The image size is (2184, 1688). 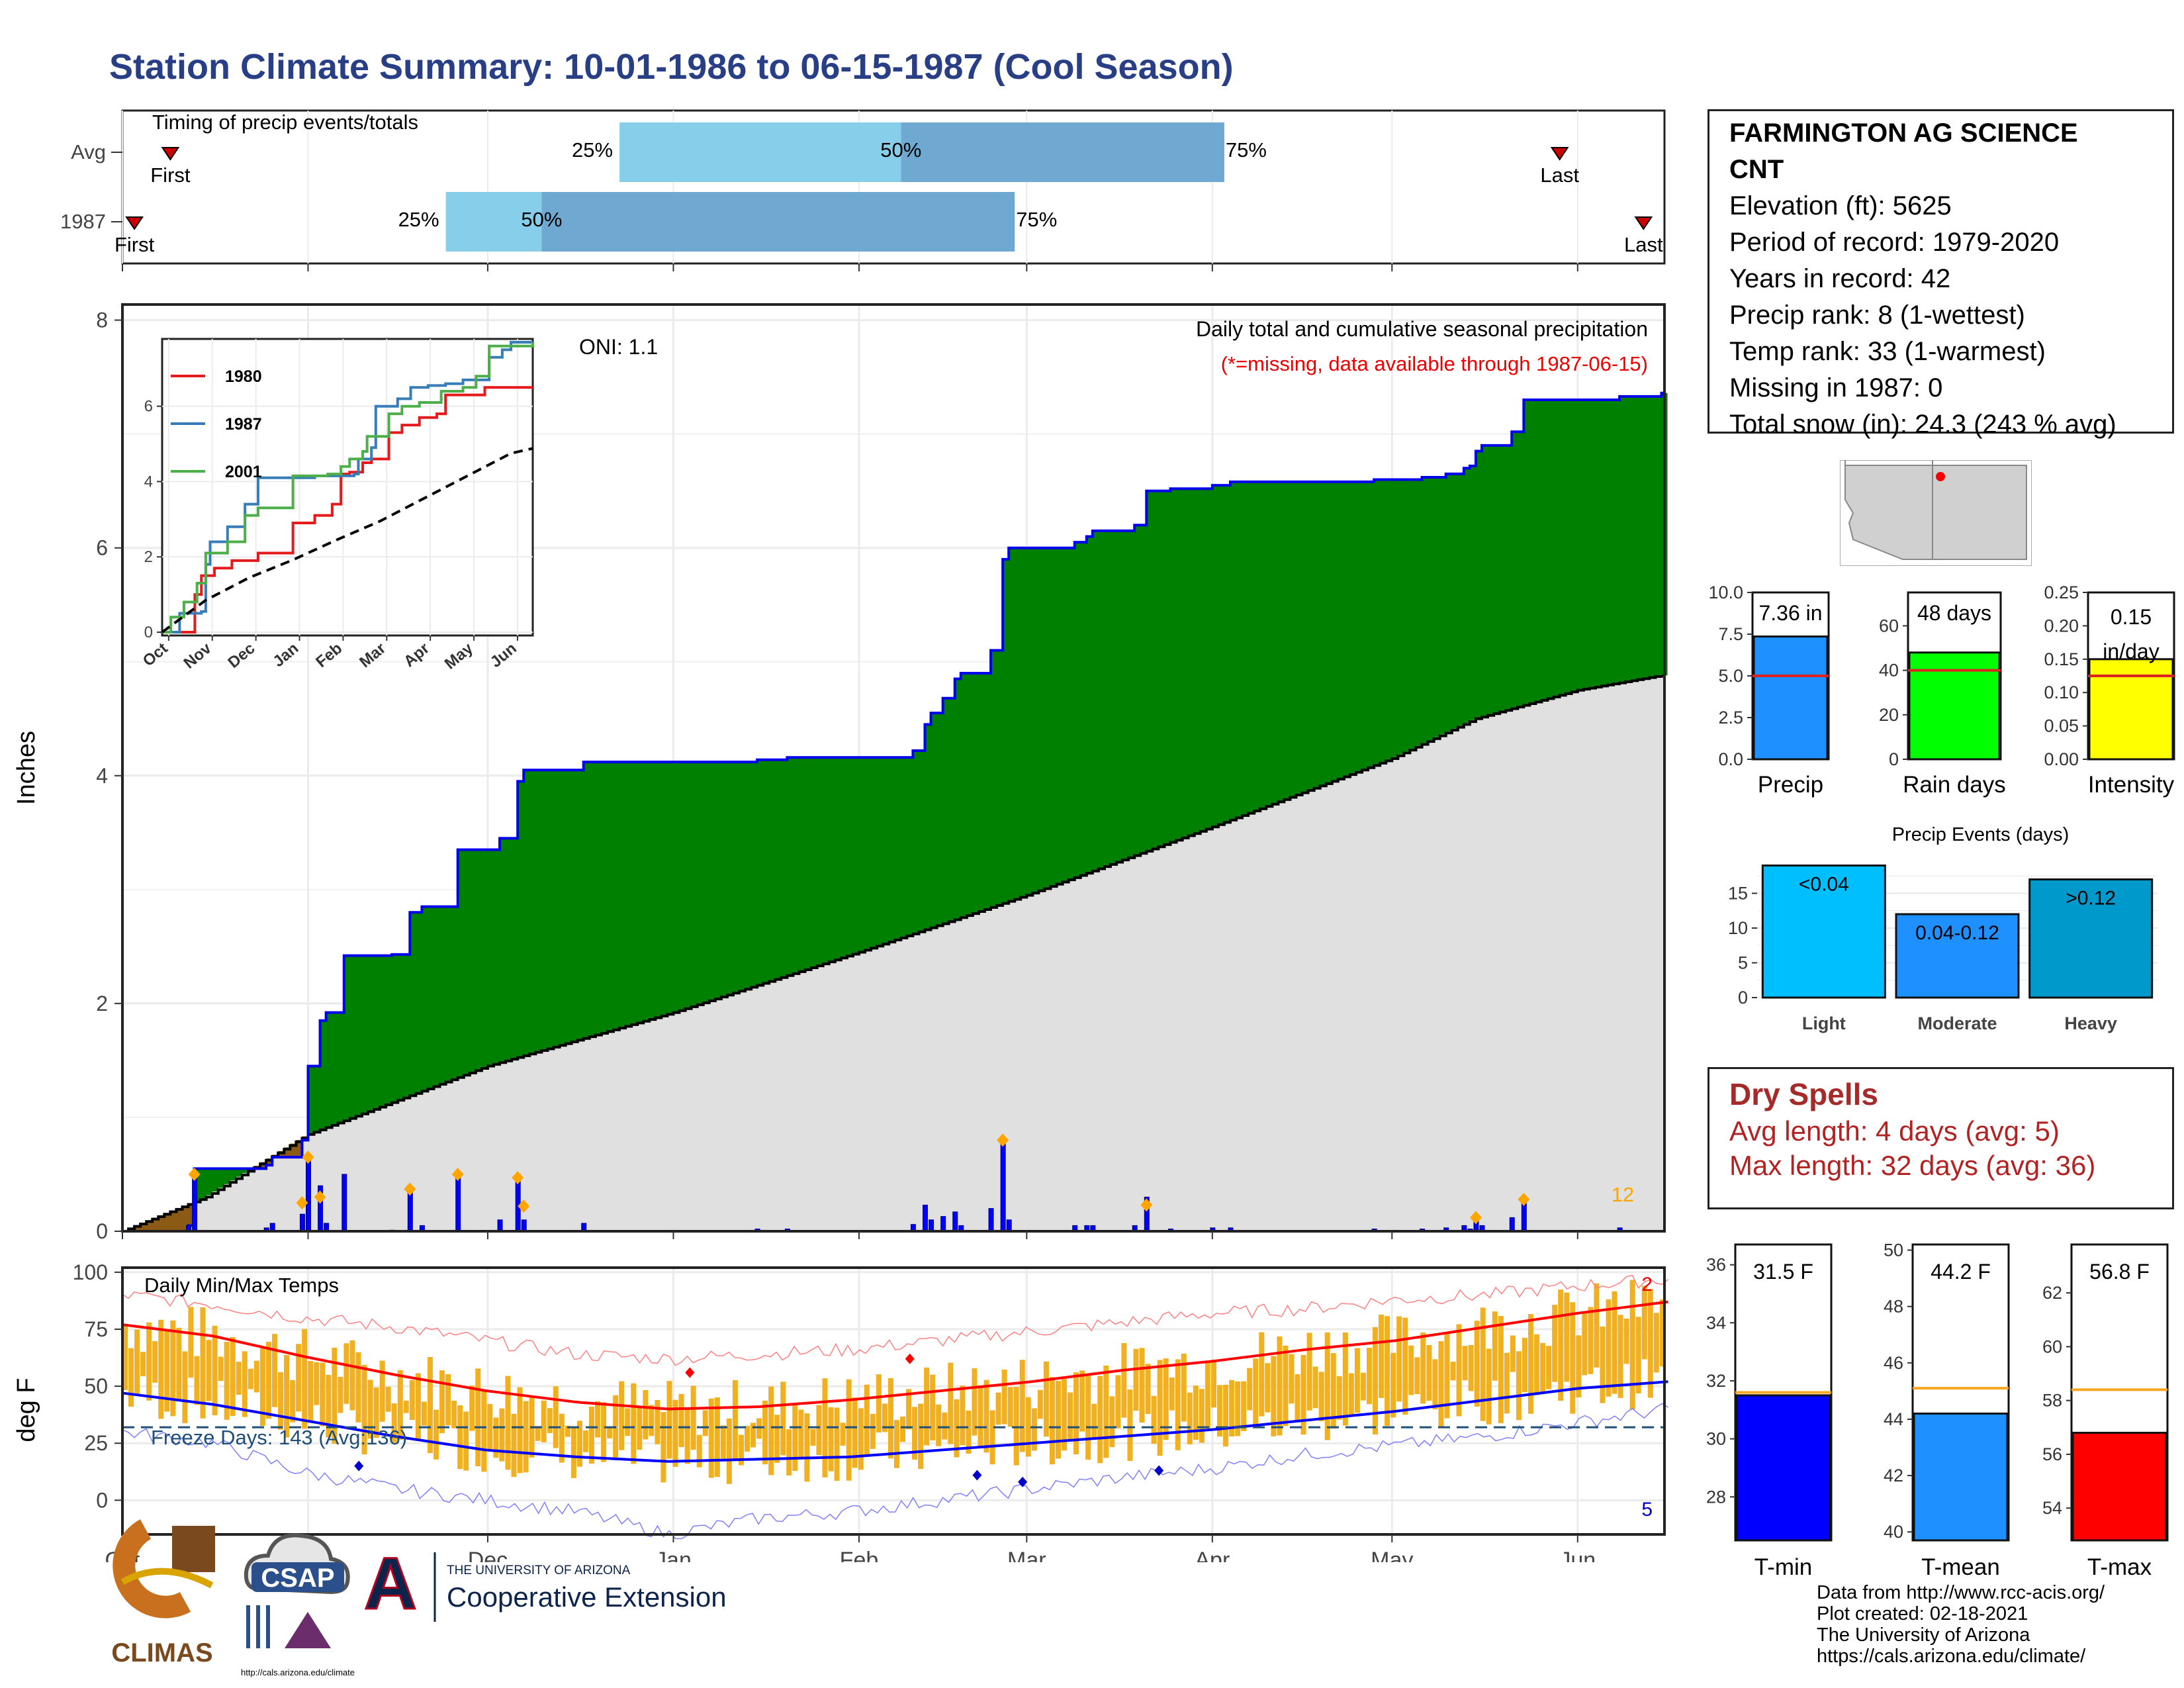 I want to click on tempsum-y-tick-label: 58, so click(x=2052, y=1401).